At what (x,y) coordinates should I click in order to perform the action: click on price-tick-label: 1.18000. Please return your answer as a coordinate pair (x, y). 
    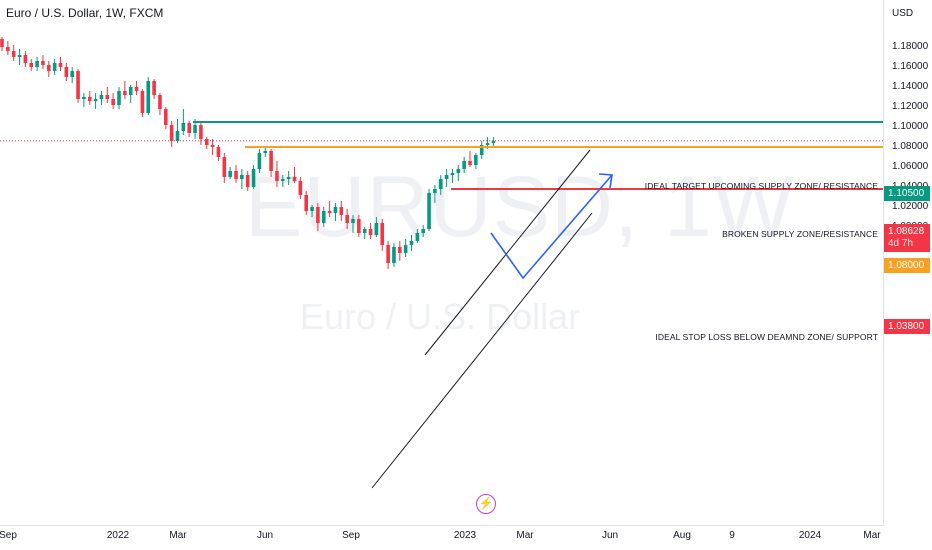
    Looking at the image, I should click on (910, 46).